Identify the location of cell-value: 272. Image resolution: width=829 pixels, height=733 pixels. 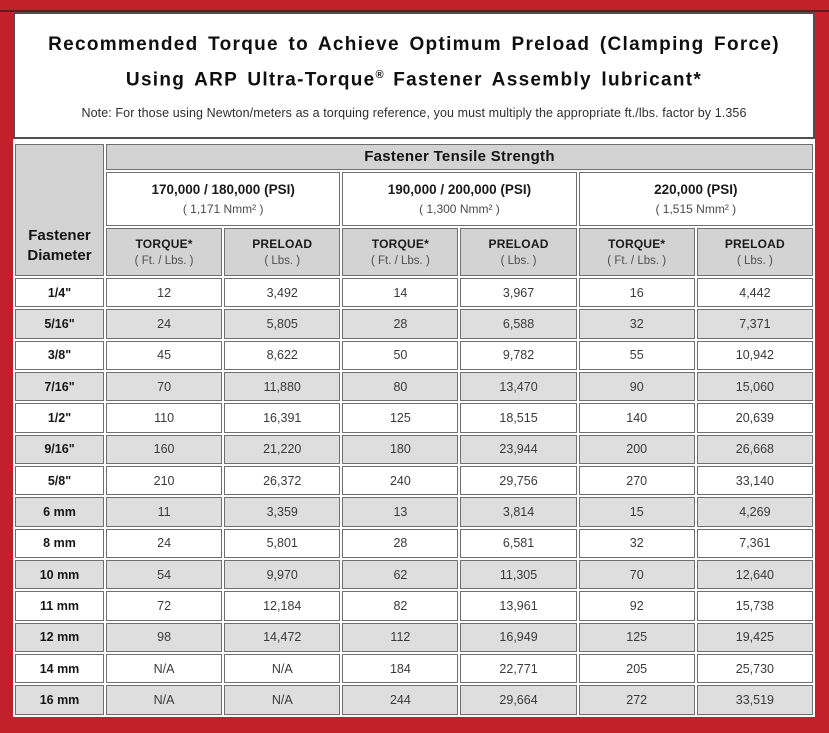
(636, 700).